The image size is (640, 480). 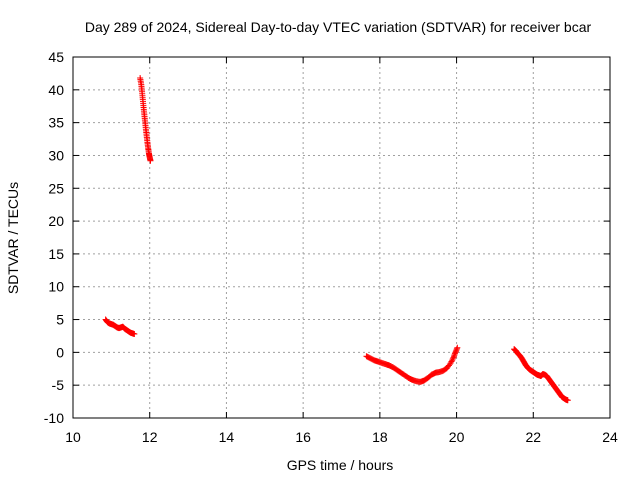 I want to click on x-tick-label: 10, so click(x=73, y=437).